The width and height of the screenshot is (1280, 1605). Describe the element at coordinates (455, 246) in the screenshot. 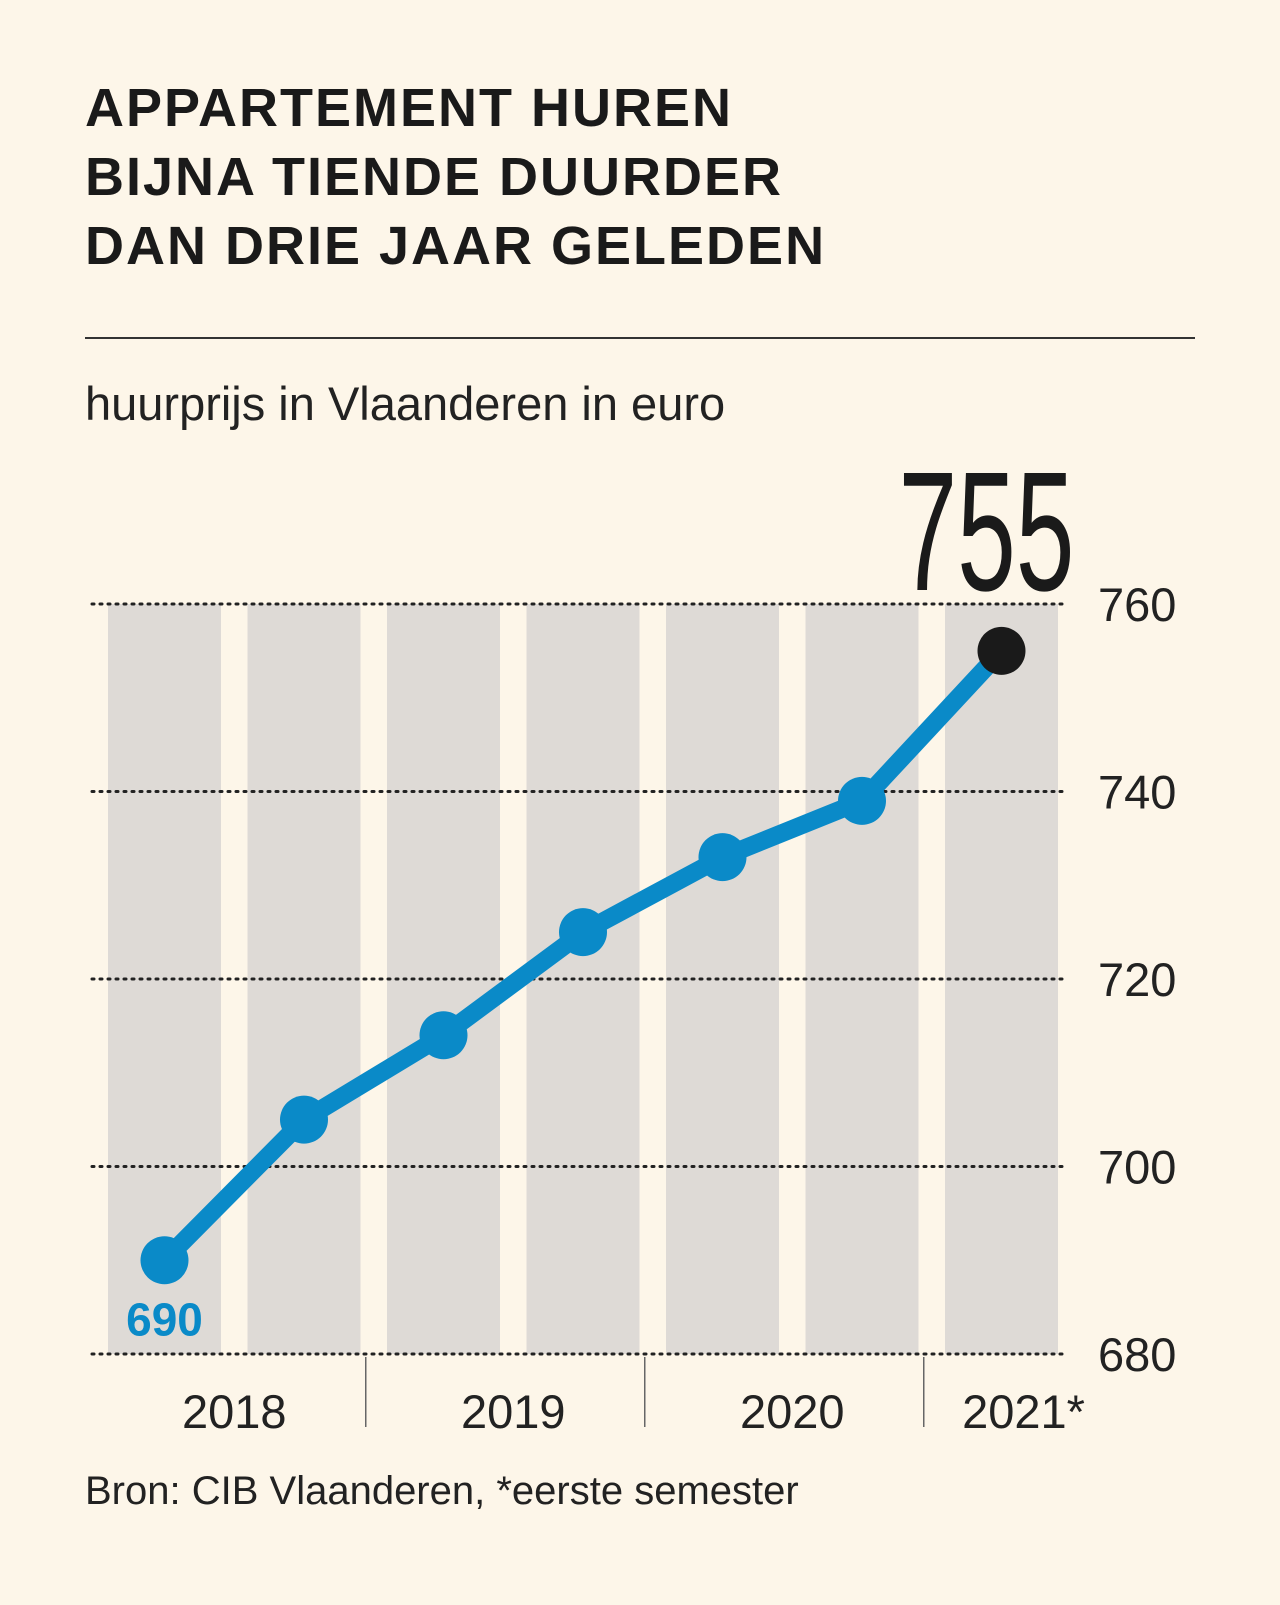

I see `title-line: DAN DRIE JAAR GELEDEN` at that location.